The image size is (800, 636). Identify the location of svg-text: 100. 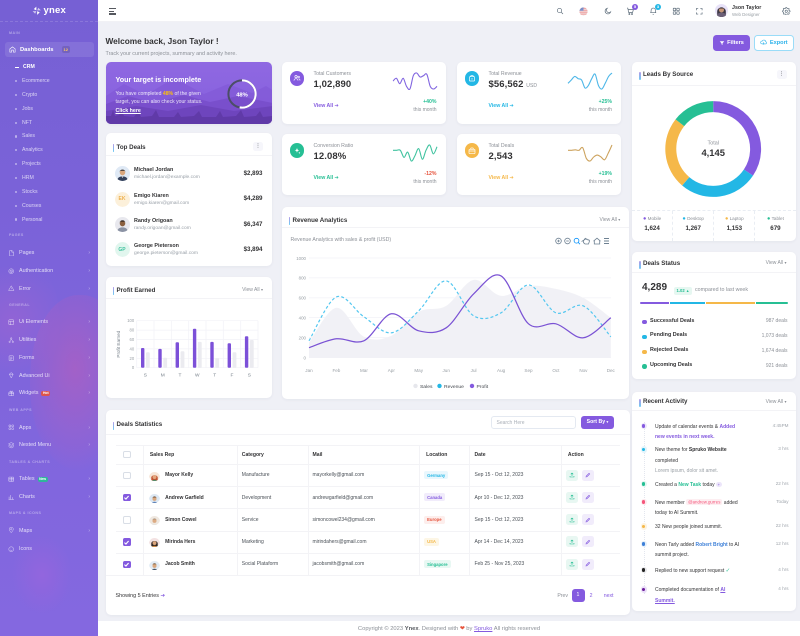
(131, 320).